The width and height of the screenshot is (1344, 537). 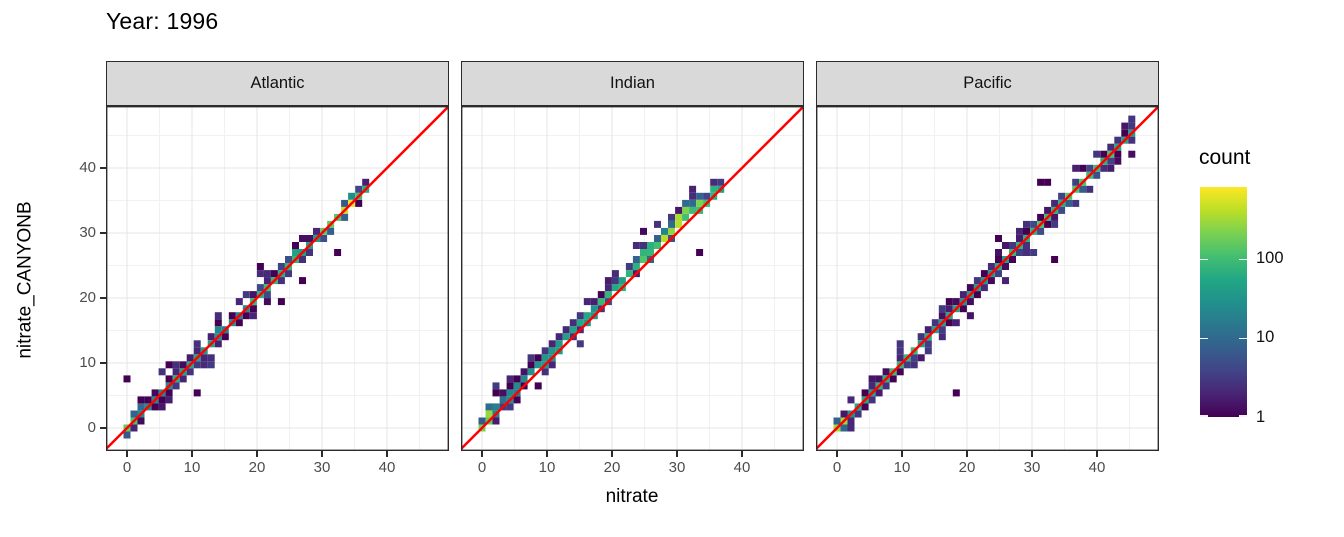 What do you see at coordinates (87, 232) in the screenshot?
I see `y-tick-label: 30` at bounding box center [87, 232].